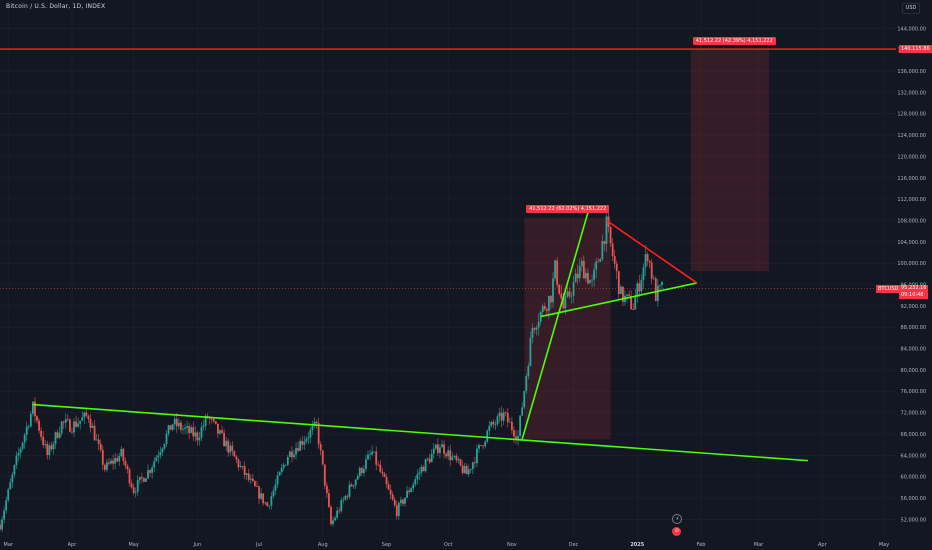 The width and height of the screenshot is (932, 550). What do you see at coordinates (637, 545) in the screenshot?
I see `x-tick-label: 2025` at bounding box center [637, 545].